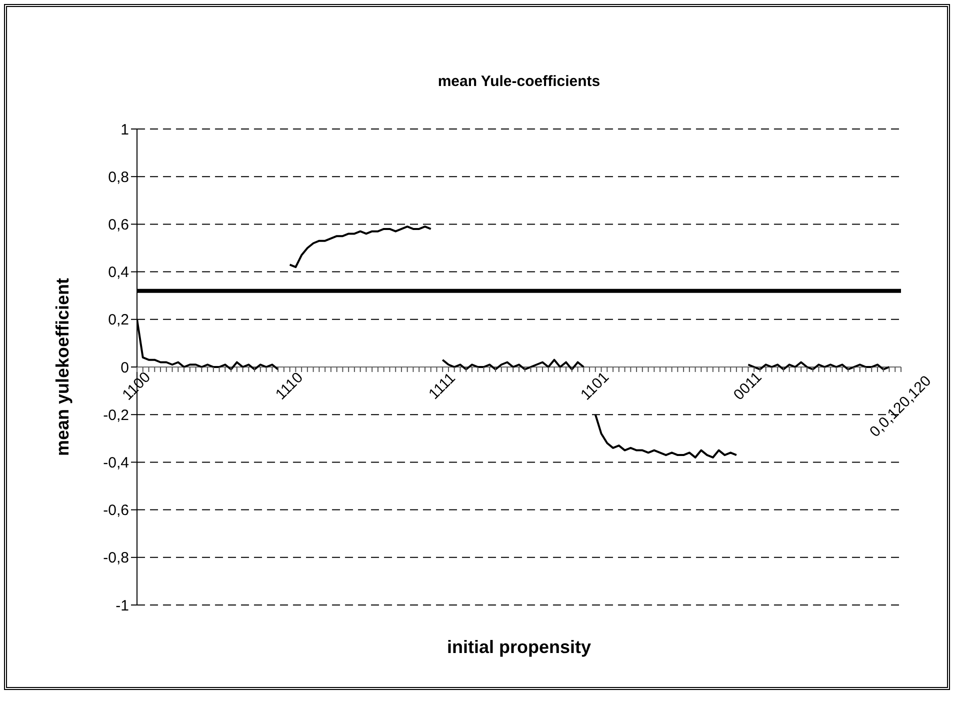 The height and width of the screenshot is (705, 957). What do you see at coordinates (124, 367) in the screenshot?
I see `y-tick-label: 0` at bounding box center [124, 367].